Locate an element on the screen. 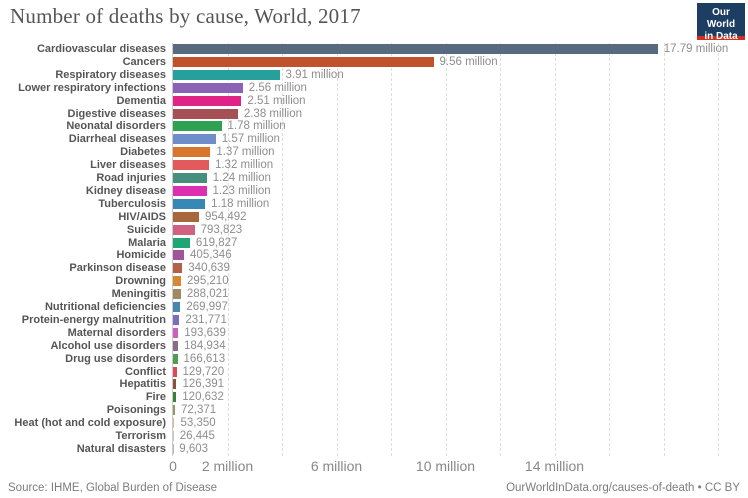 This screenshot has width=748, height=498. value-label: 793,823 is located at coordinates (221, 229).